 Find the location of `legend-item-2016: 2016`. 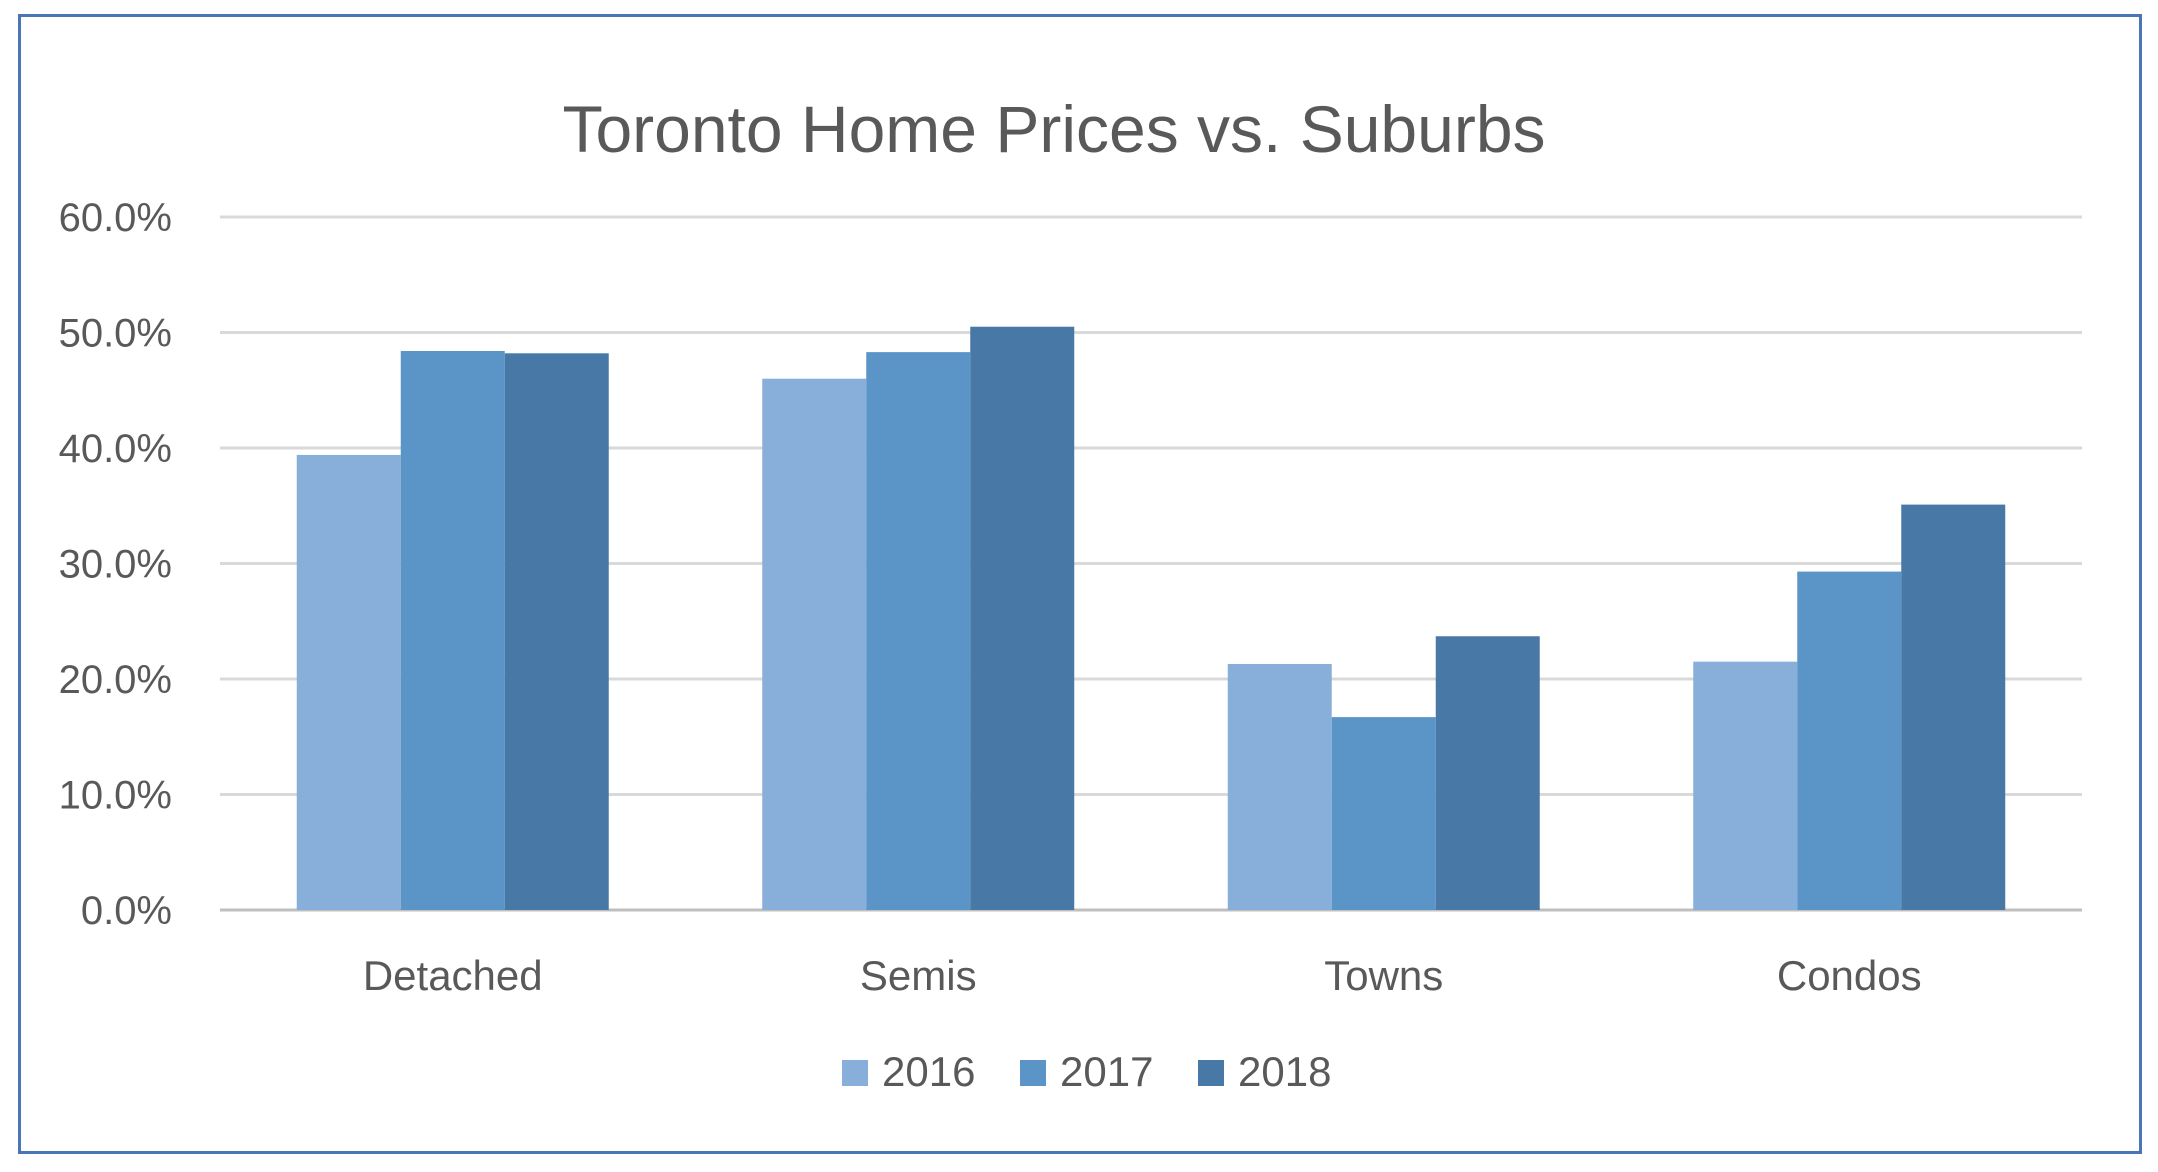

legend-item-2016: 2016 is located at coordinates (908, 1071).